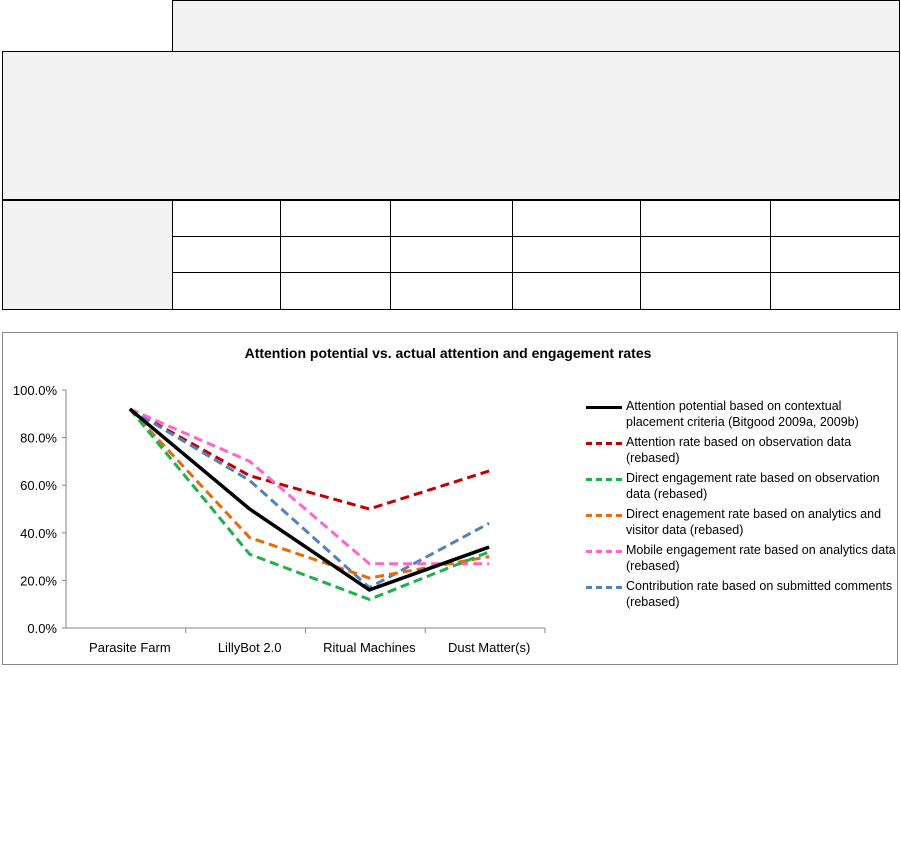  What do you see at coordinates (42, 628) in the screenshot?
I see `y-tick-label: 0.0%` at bounding box center [42, 628].